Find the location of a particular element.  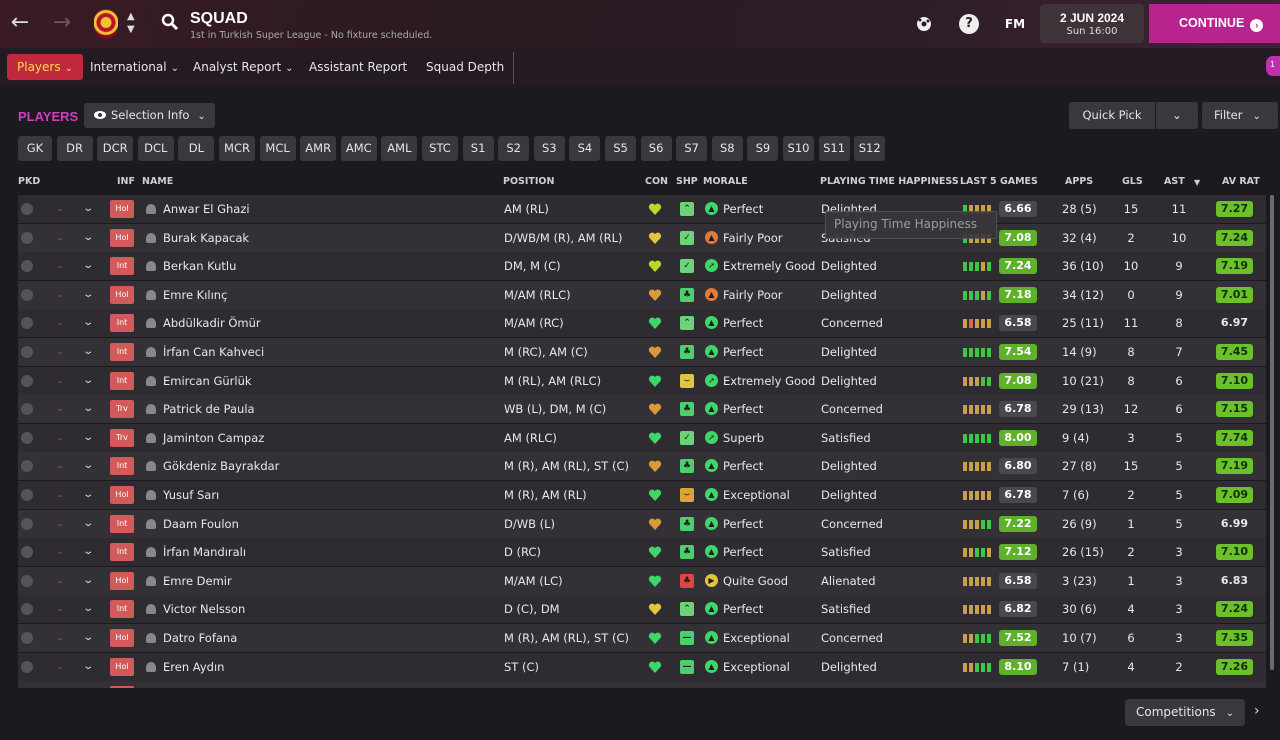

date-display: 2 JUN 2024 Sun 16:00 is located at coordinates (1092, 23).